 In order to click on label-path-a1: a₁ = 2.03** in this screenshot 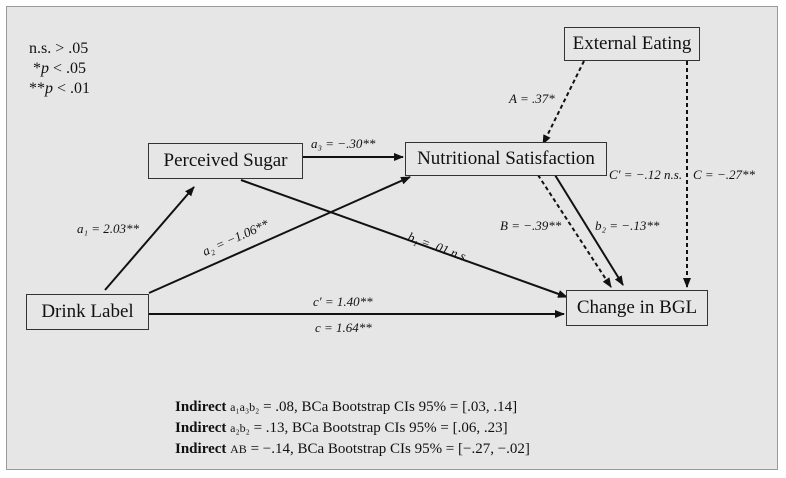, I will do `click(108, 228)`.